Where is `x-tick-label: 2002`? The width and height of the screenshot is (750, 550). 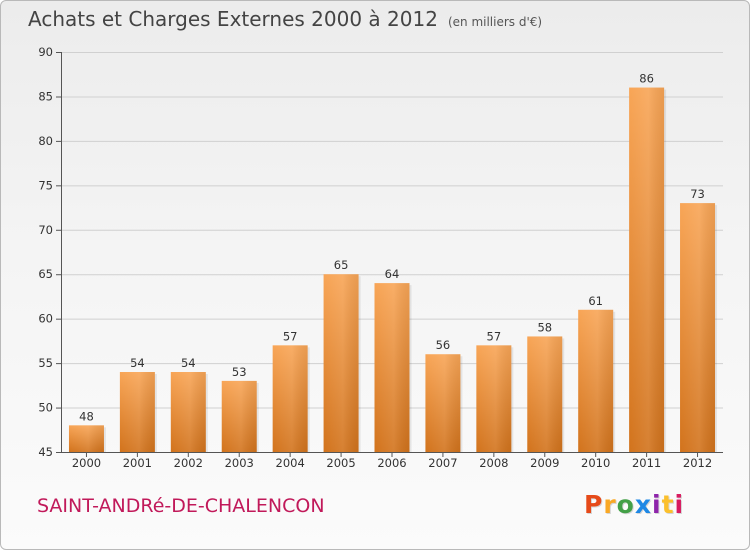
x-tick-label: 2002 is located at coordinates (188, 463).